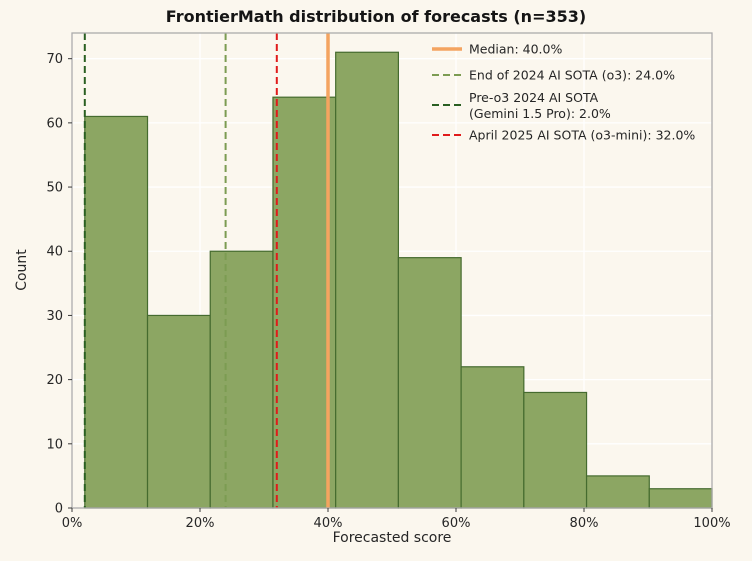 The width and height of the screenshot is (752, 561). What do you see at coordinates (392, 538) in the screenshot?
I see `x-axis-label: Forecasted score` at bounding box center [392, 538].